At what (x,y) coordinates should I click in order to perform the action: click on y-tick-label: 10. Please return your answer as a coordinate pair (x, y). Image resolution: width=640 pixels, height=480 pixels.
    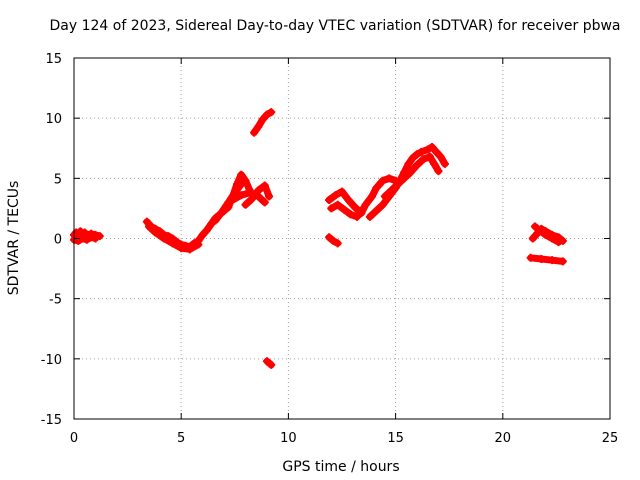
    Looking at the image, I should click on (53, 119).